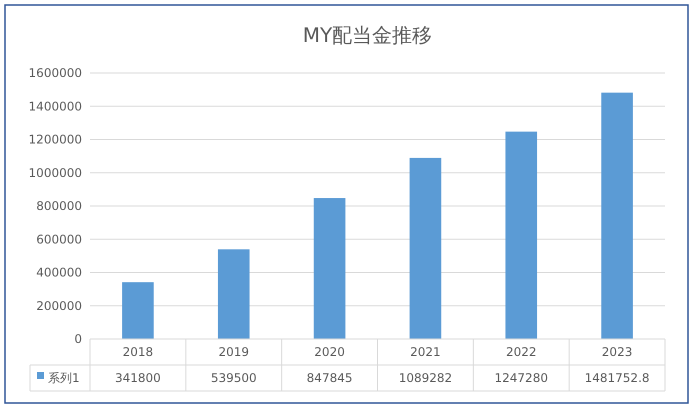 The width and height of the screenshot is (693, 408). What do you see at coordinates (367, 35) in the screenshot?
I see `chart-title: MY配当金推移` at bounding box center [367, 35].